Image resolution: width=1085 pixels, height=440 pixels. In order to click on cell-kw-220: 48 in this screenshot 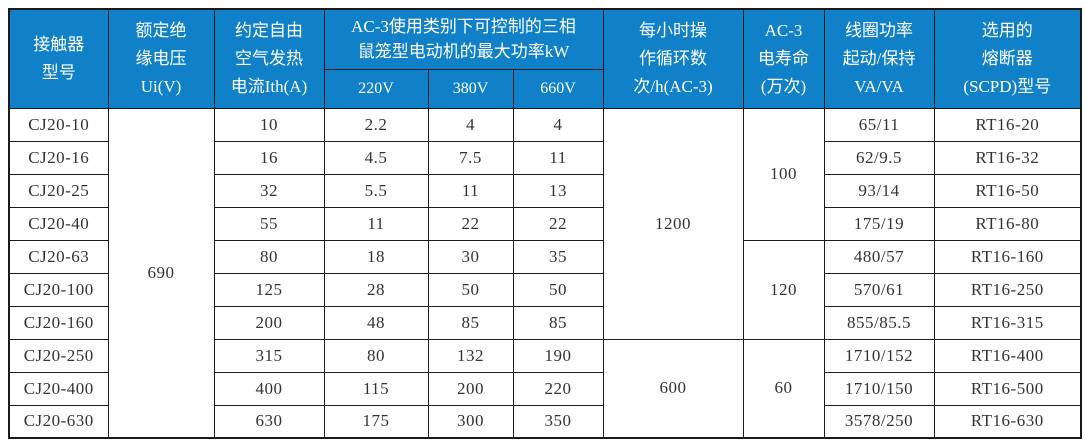, I will do `click(376, 322)`.